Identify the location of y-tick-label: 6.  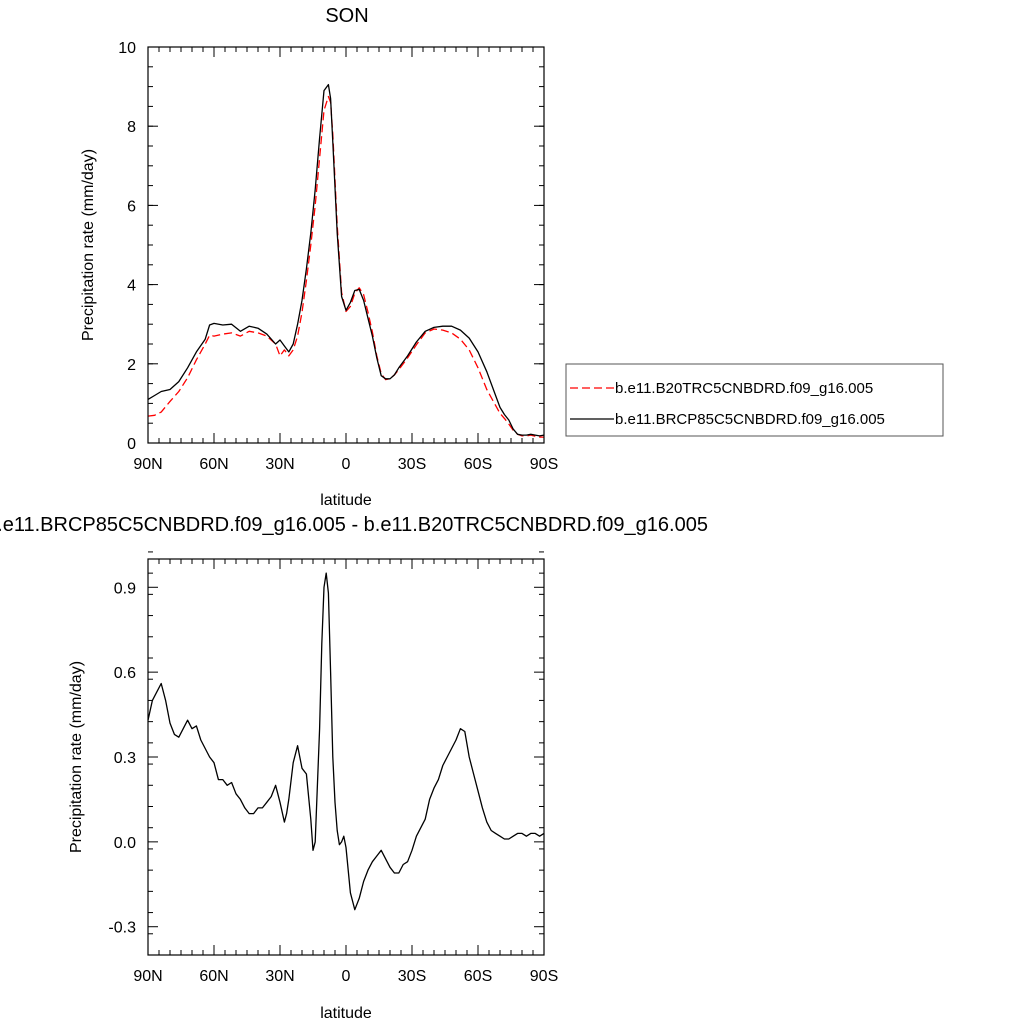
(131, 206).